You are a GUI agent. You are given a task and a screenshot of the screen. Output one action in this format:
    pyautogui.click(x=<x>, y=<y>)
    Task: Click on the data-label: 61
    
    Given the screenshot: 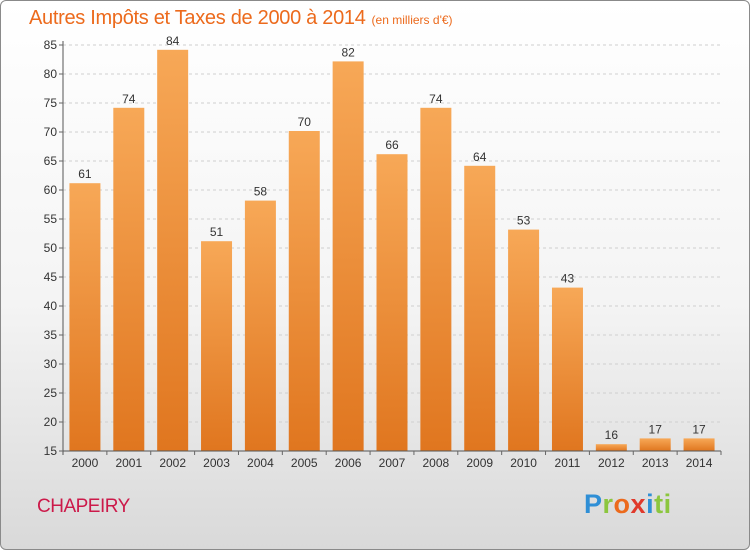 What is the action you would take?
    pyautogui.click(x=85, y=174)
    